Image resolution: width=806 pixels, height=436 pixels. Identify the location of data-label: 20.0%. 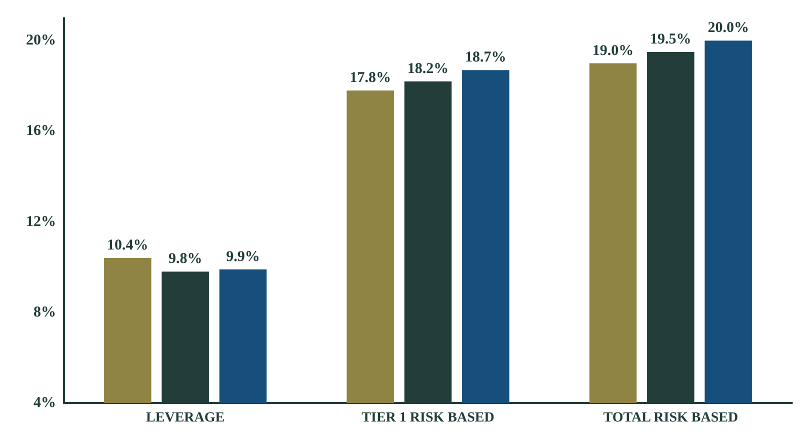
(728, 28).